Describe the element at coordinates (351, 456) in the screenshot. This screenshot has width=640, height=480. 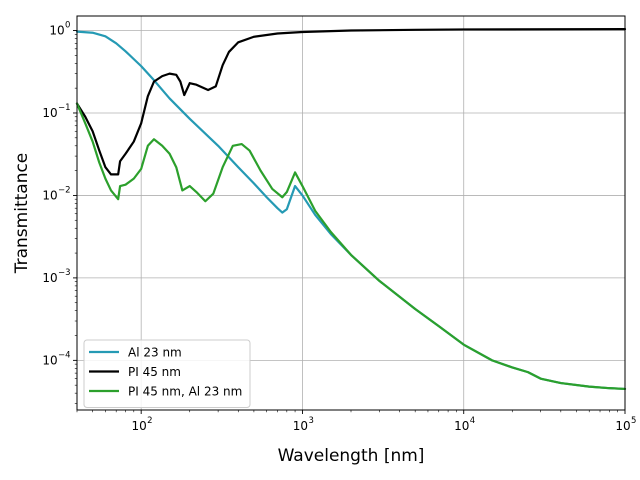
I see `x-axis-label: Wavelength [nm]` at that location.